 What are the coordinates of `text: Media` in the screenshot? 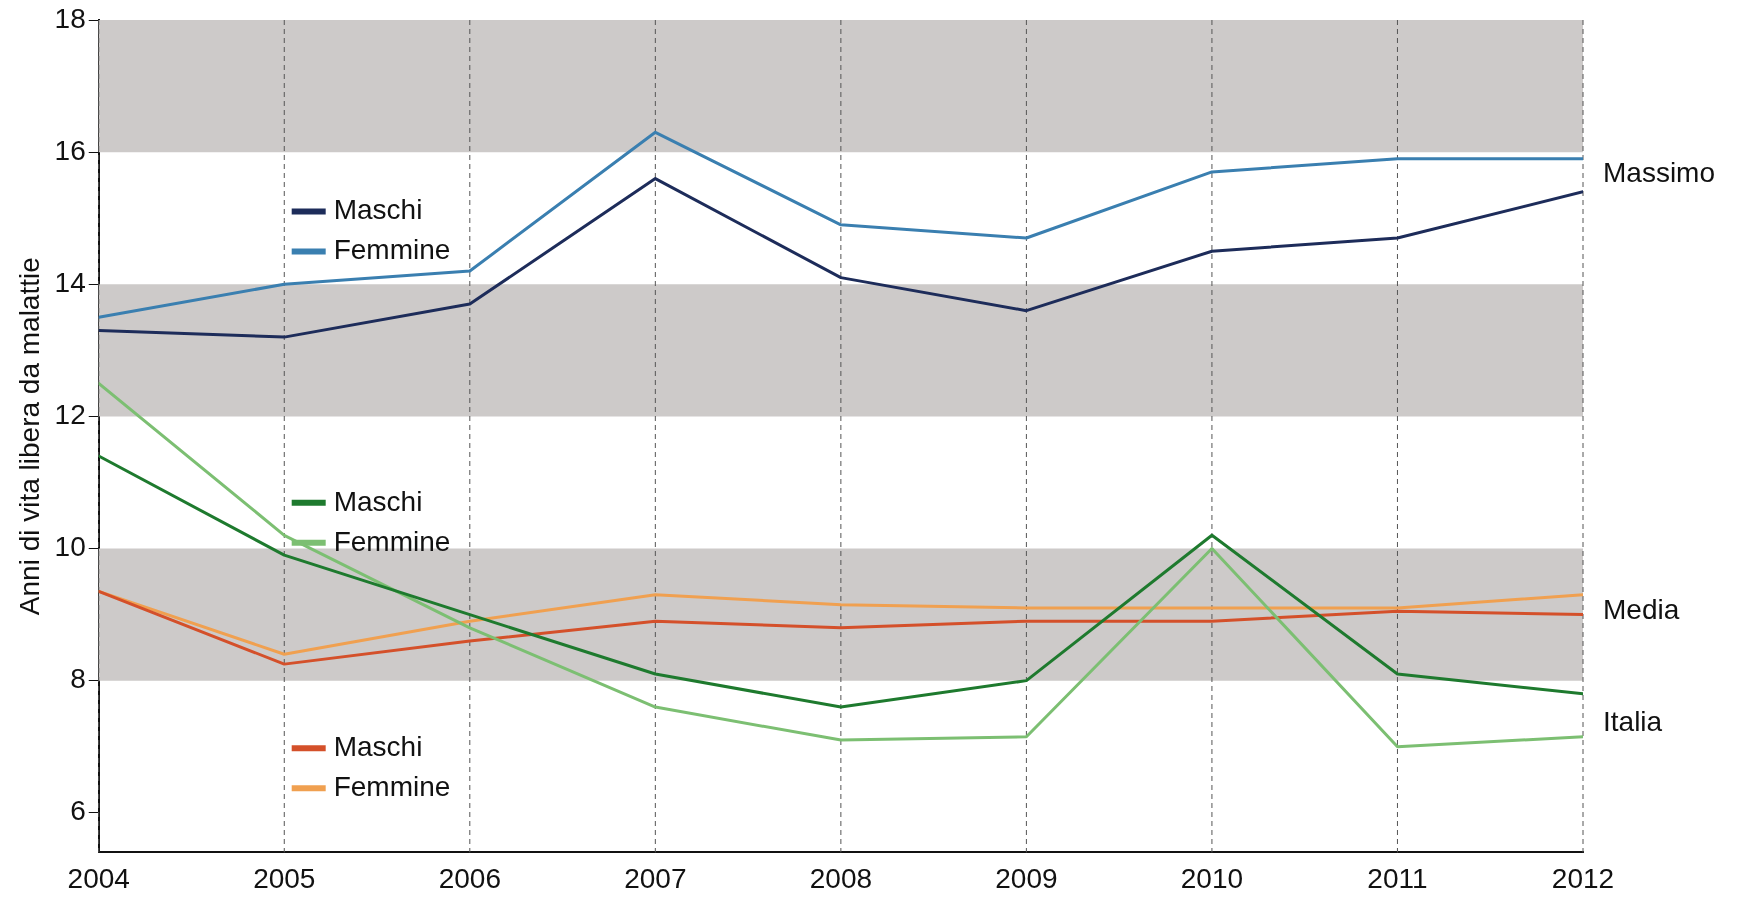 It's located at (1641, 609).